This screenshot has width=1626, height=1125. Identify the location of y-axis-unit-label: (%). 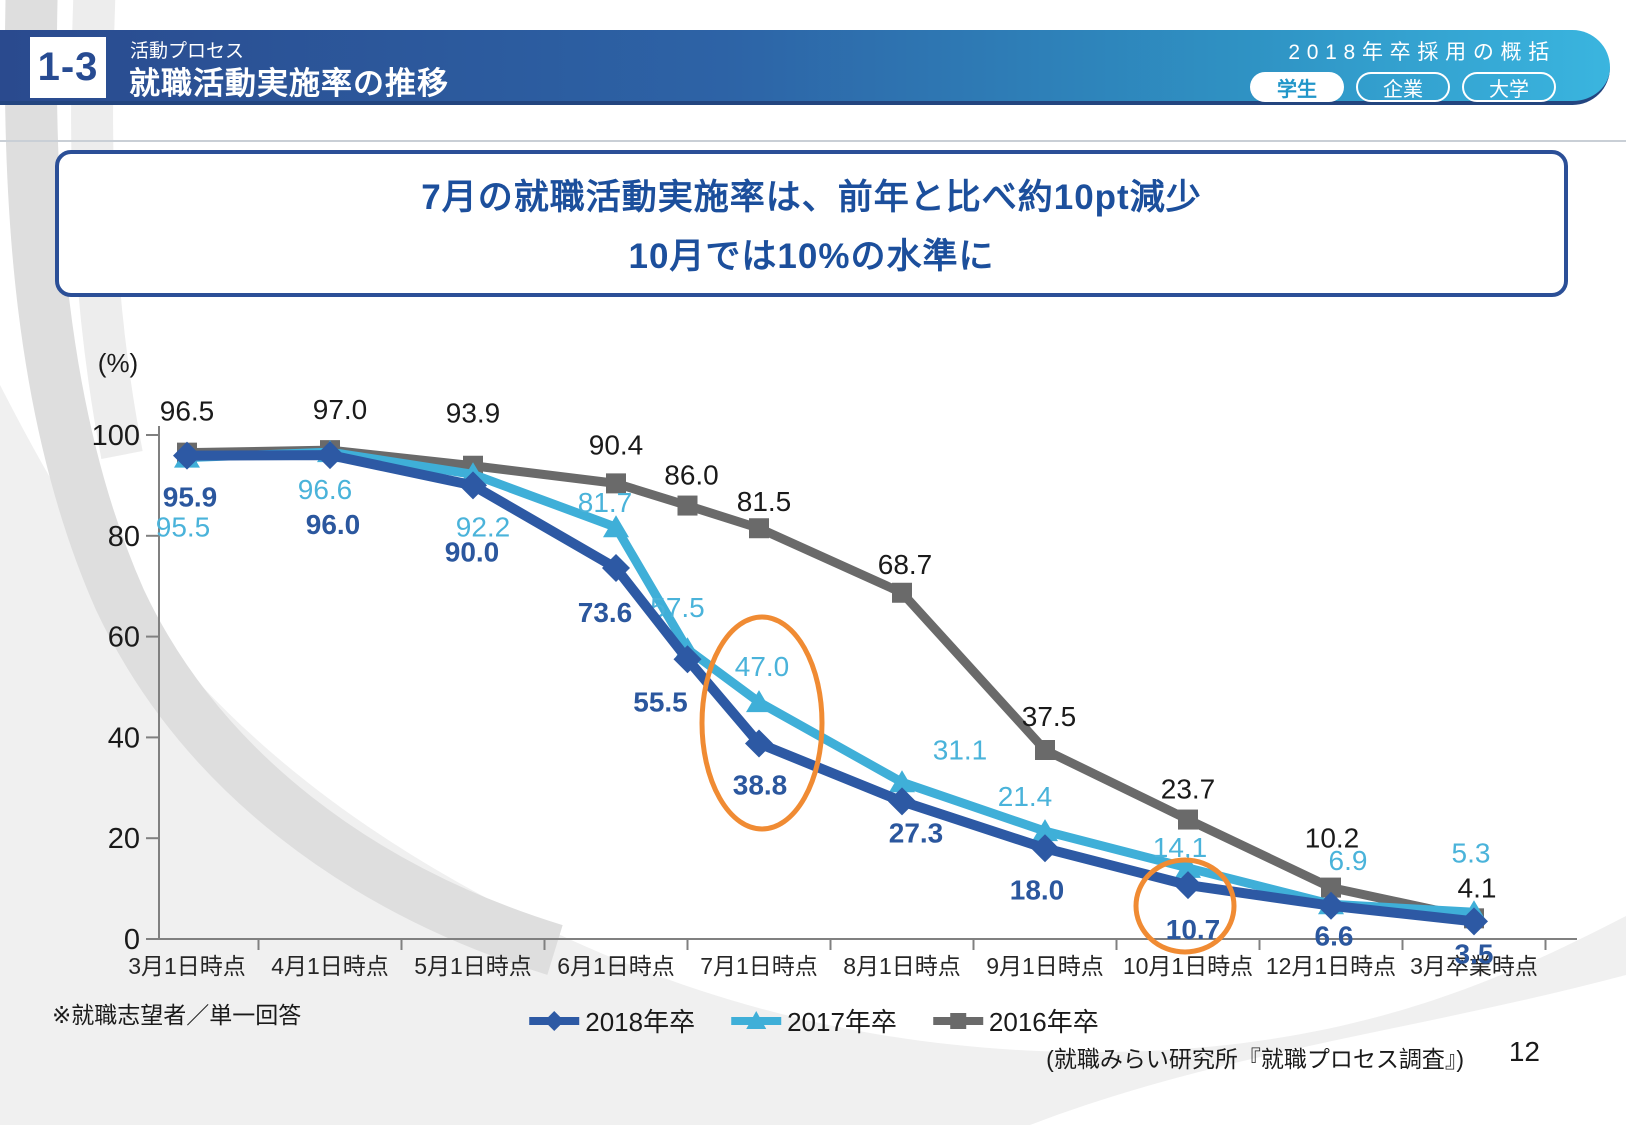
(118, 363).